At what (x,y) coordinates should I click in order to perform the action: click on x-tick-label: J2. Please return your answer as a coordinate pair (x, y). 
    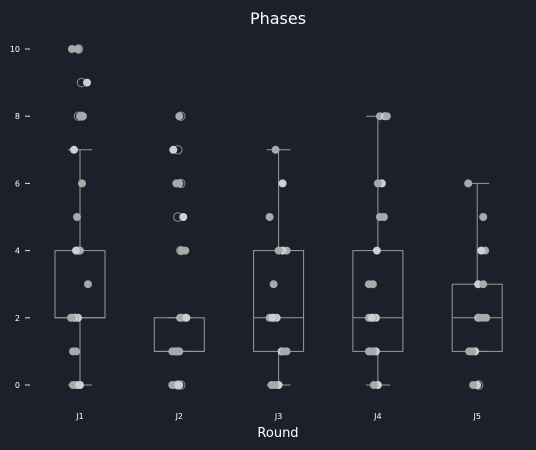
    Looking at the image, I should click on (179, 416).